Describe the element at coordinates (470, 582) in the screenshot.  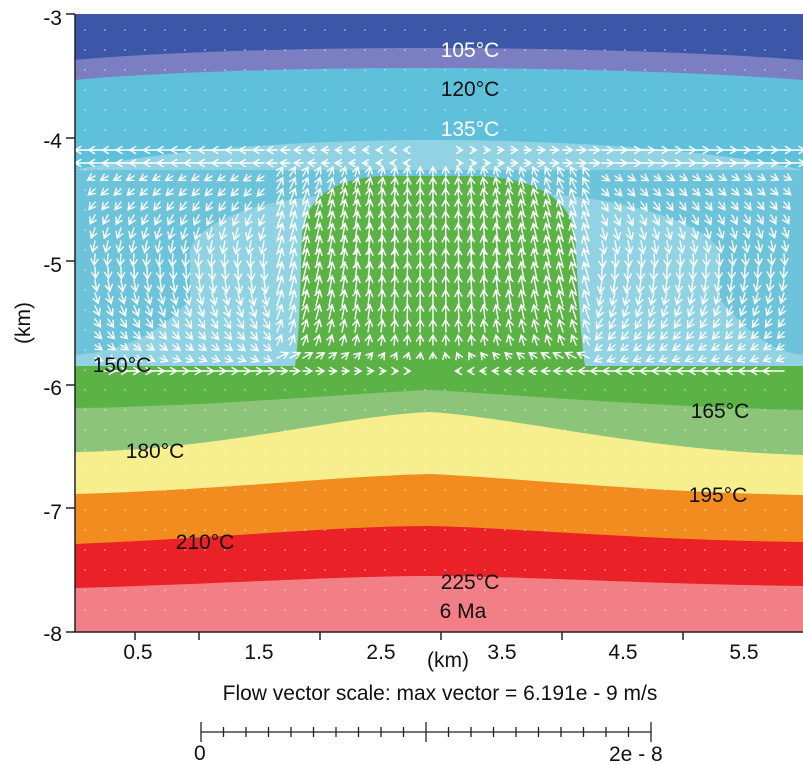
I see `isotherm-label-225: 225°C` at that location.